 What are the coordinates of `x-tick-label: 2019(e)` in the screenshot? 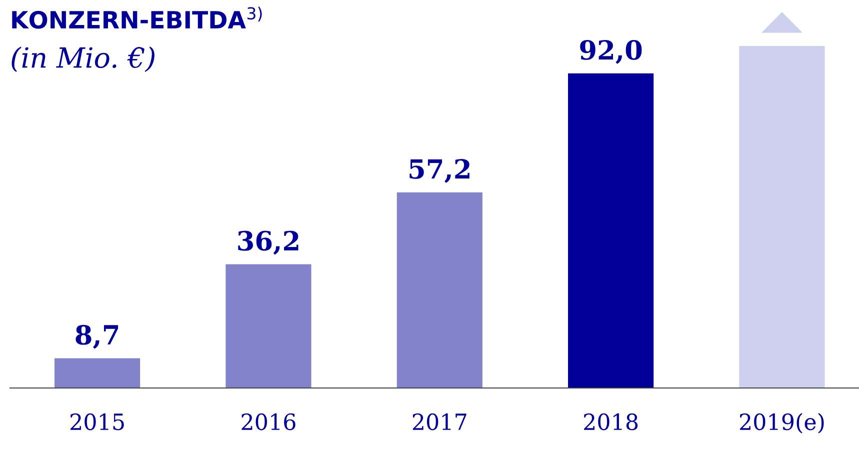 It's located at (782, 423).